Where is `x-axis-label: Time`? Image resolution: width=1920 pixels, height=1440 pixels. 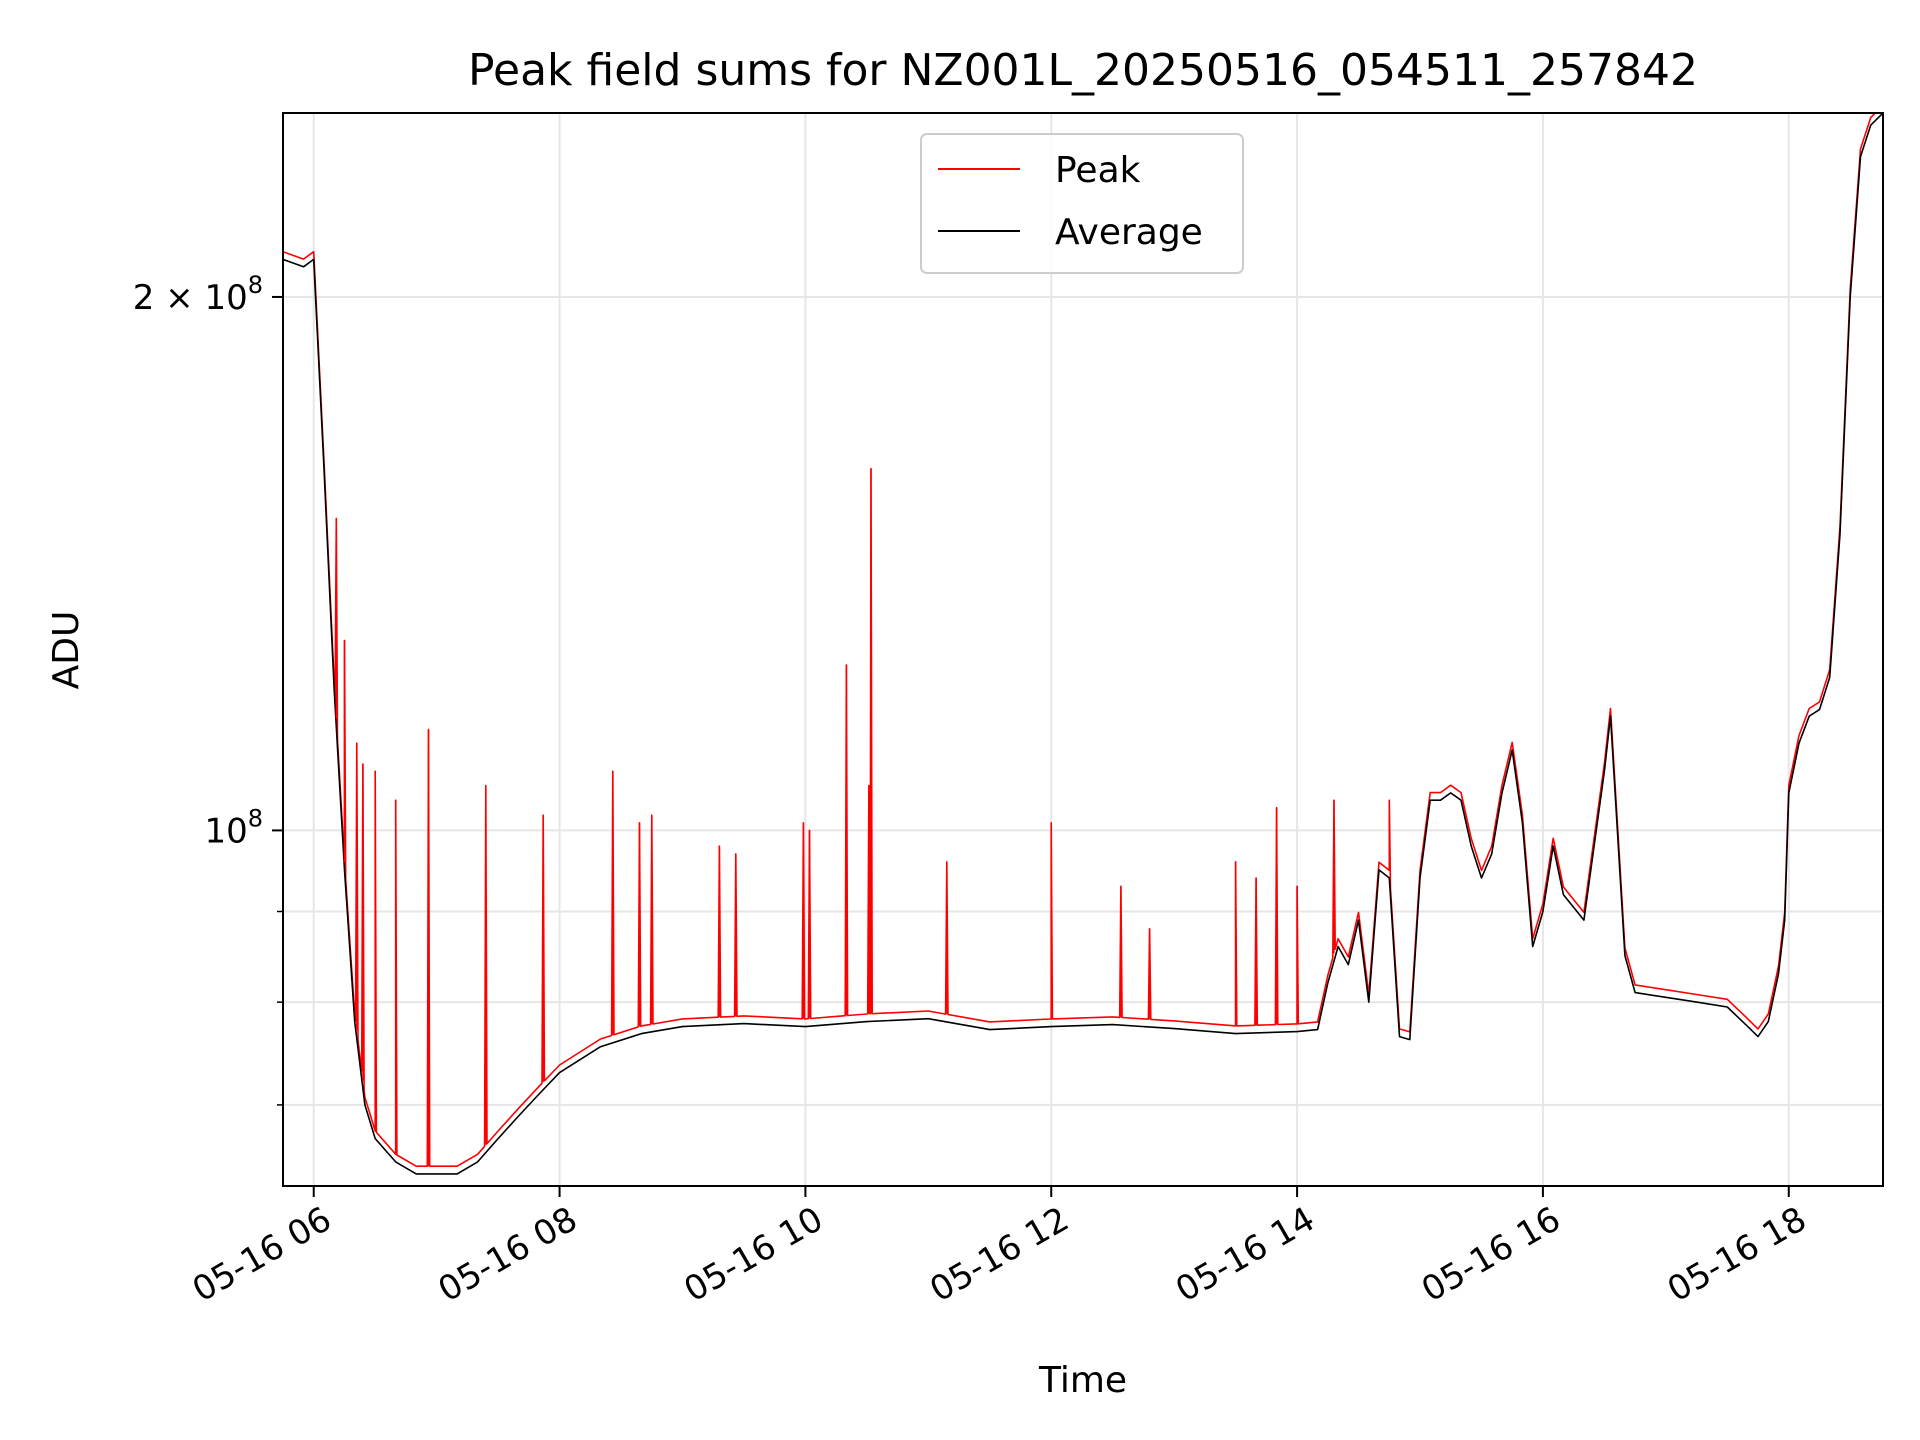 x-axis-label: Time is located at coordinates (1082, 1380).